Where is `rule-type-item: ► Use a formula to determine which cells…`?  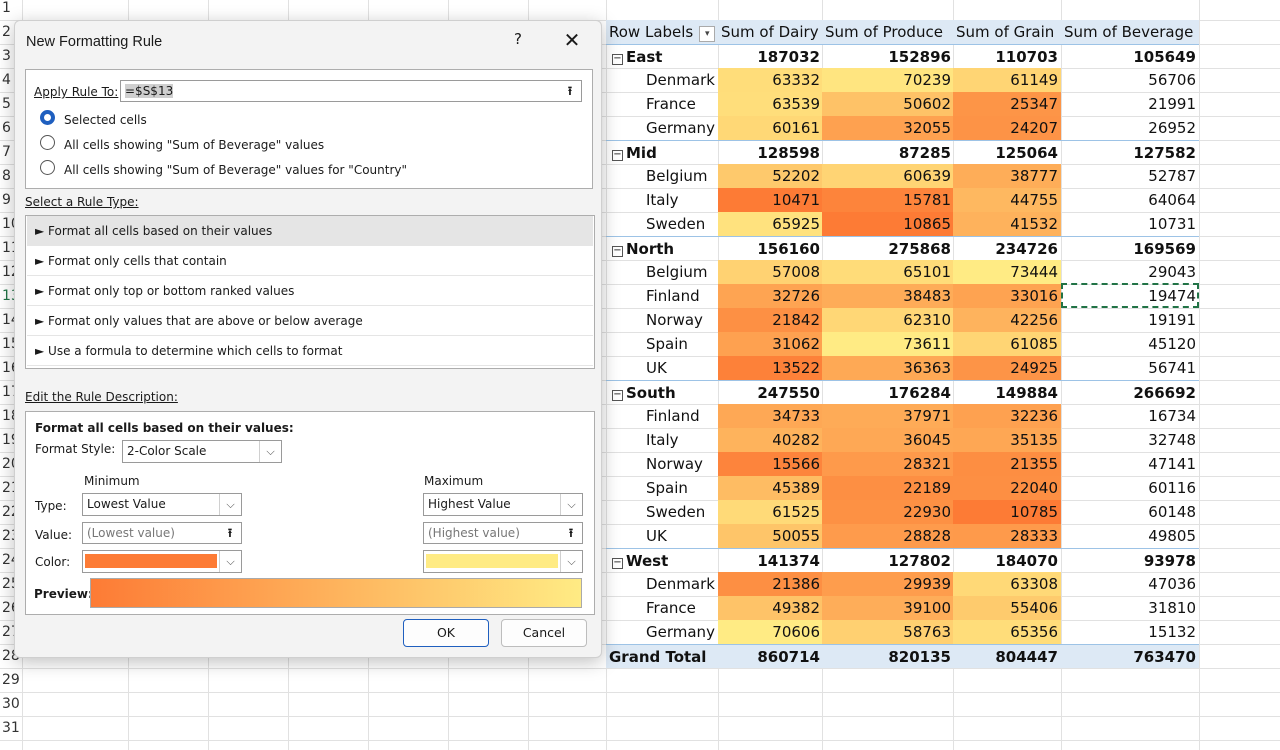 rule-type-item: ► Use a formula to determine which cells… is located at coordinates (310, 351).